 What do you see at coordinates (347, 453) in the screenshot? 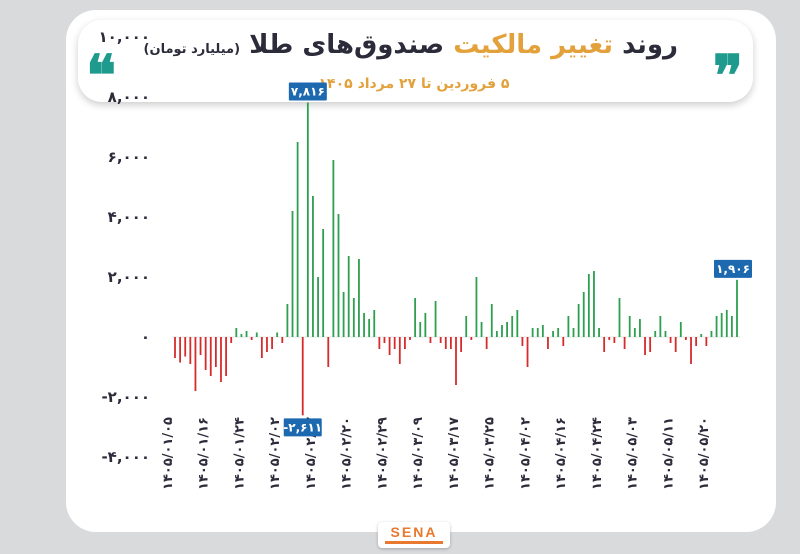
I see `x-tick-label: ۱۴۰۵/۰۲/۲۰` at bounding box center [347, 453].